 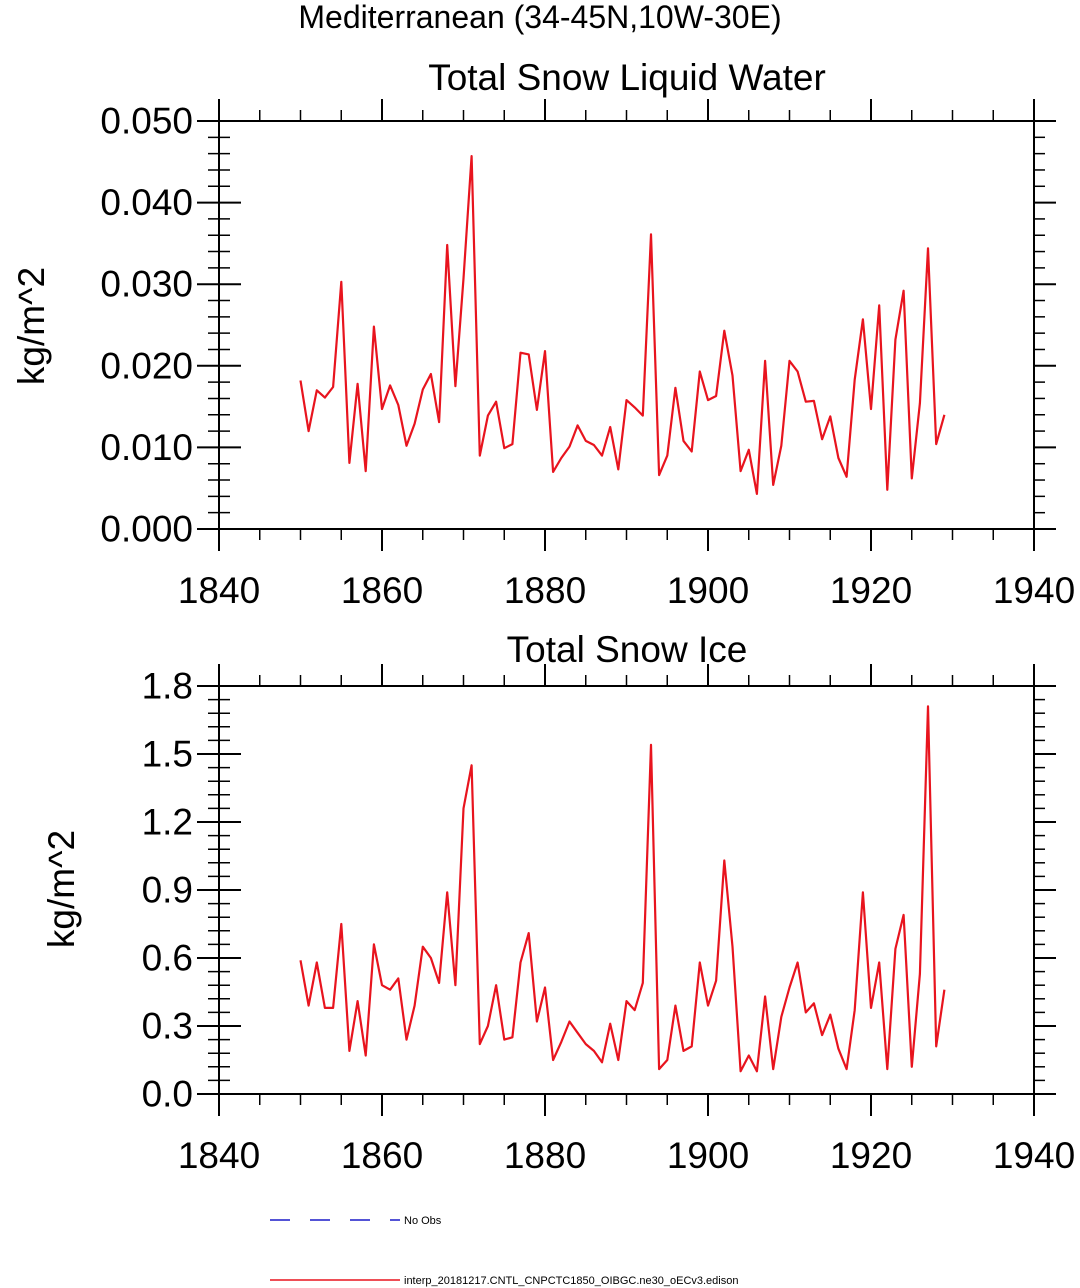 I want to click on y-tick-label: 0.040, so click(x=146, y=202).